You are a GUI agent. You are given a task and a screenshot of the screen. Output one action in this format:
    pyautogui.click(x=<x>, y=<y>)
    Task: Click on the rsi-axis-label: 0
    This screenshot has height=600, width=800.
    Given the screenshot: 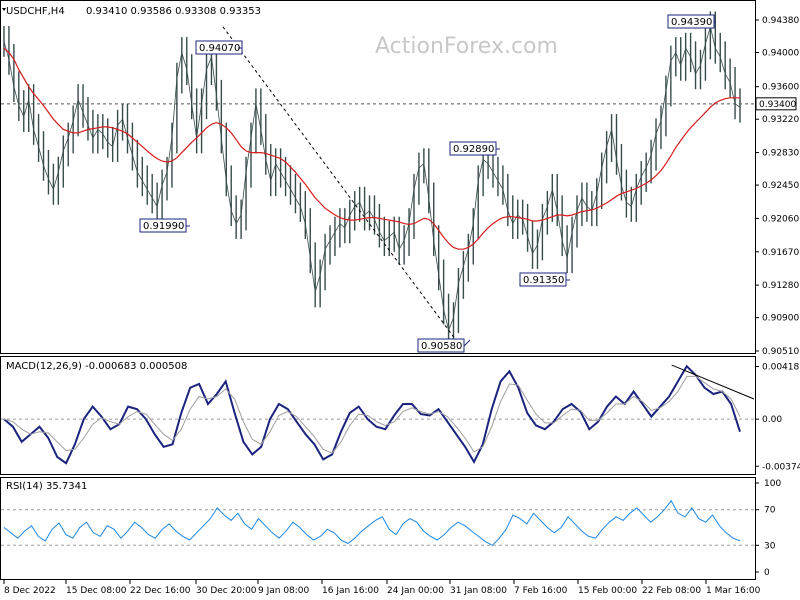 What is the action you would take?
    pyautogui.click(x=767, y=573)
    